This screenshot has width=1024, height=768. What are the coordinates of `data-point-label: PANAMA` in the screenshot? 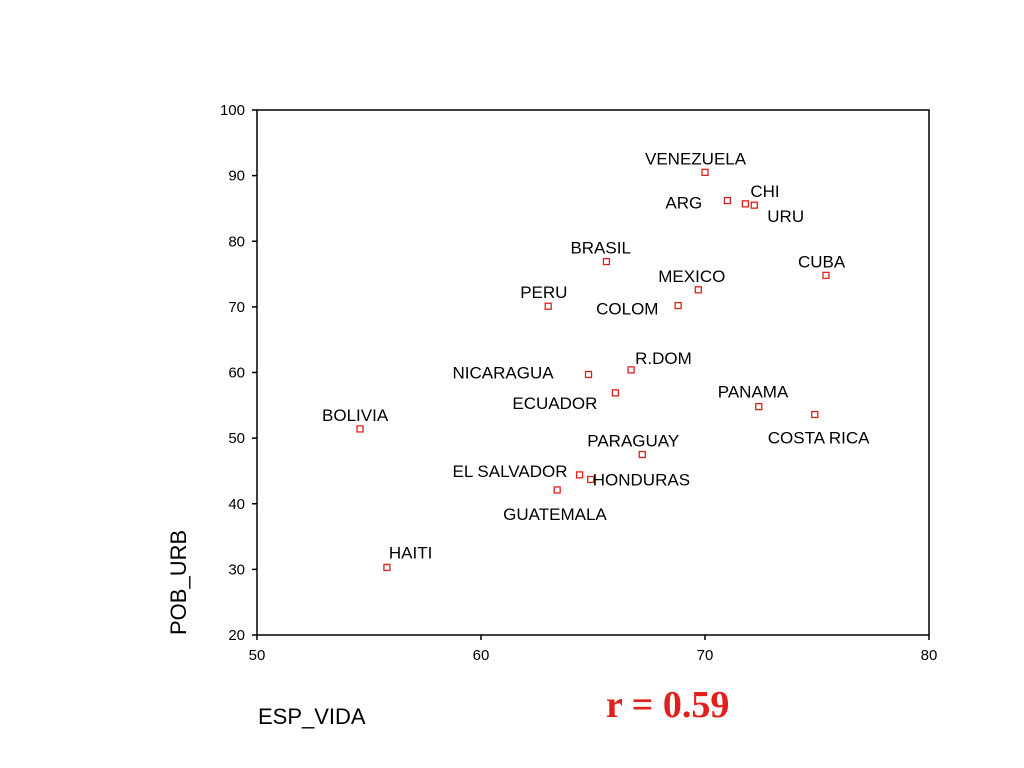 It's located at (753, 392).